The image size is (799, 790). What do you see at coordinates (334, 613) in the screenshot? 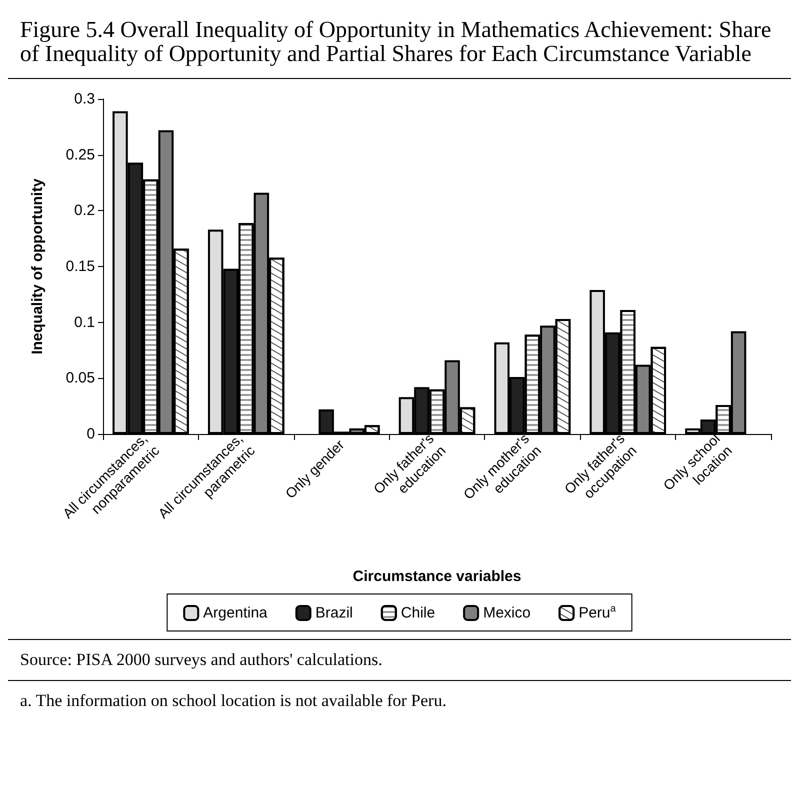
I see `legend-label: Brazil` at bounding box center [334, 613].